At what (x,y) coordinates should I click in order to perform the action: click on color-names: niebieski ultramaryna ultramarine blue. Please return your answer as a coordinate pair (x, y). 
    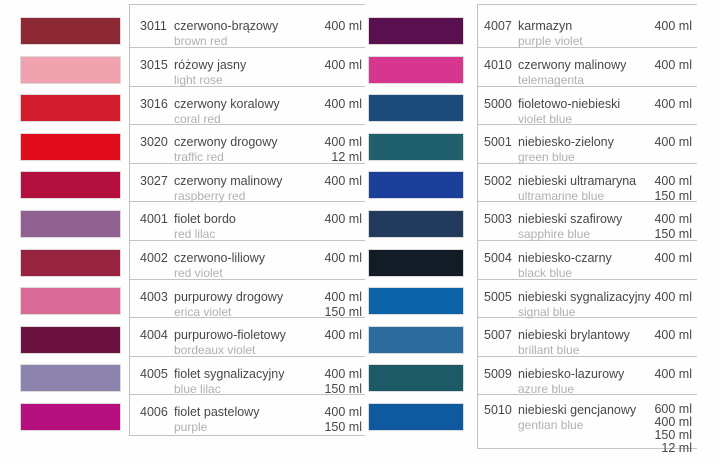
    Looking at the image, I should click on (586, 189).